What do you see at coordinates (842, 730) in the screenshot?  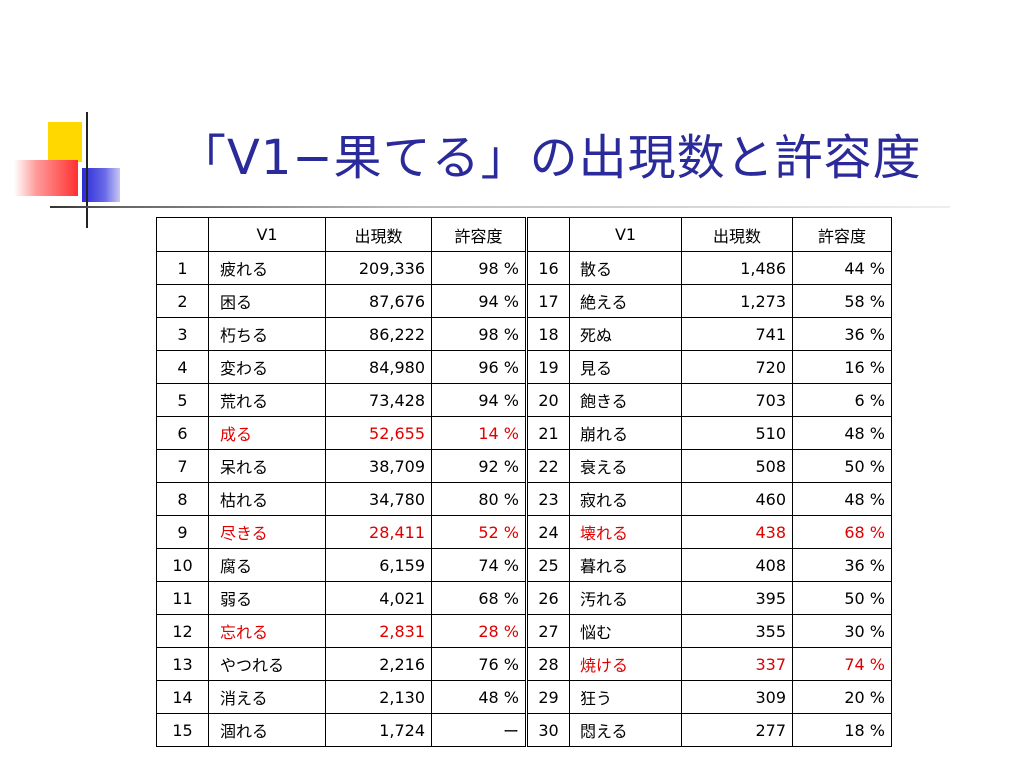 I see `row-tolerance: 18 %` at bounding box center [842, 730].